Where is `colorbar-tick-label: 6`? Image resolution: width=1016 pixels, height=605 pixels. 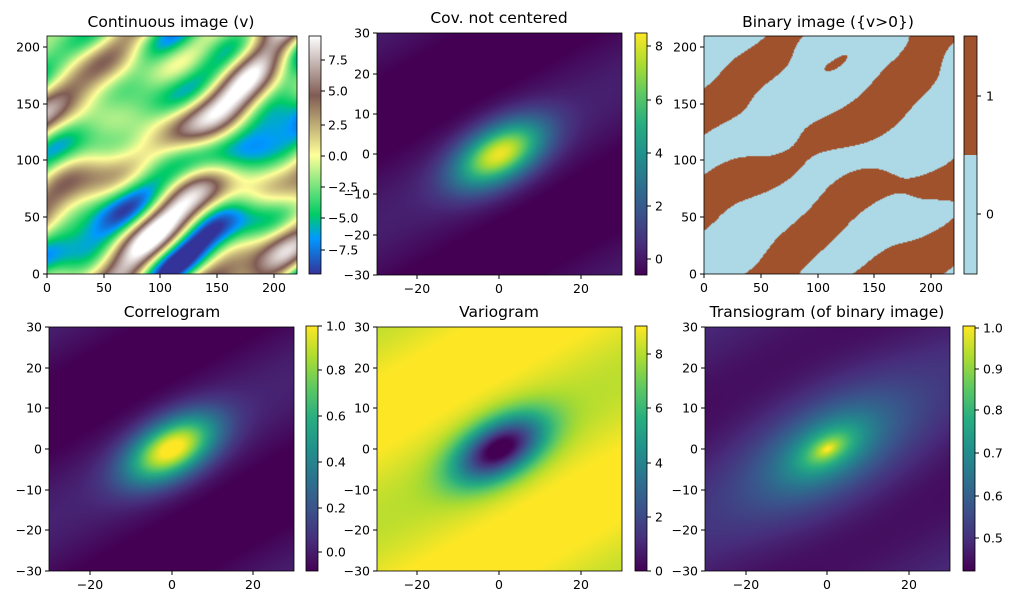
colorbar-tick-label: 6 is located at coordinates (659, 100).